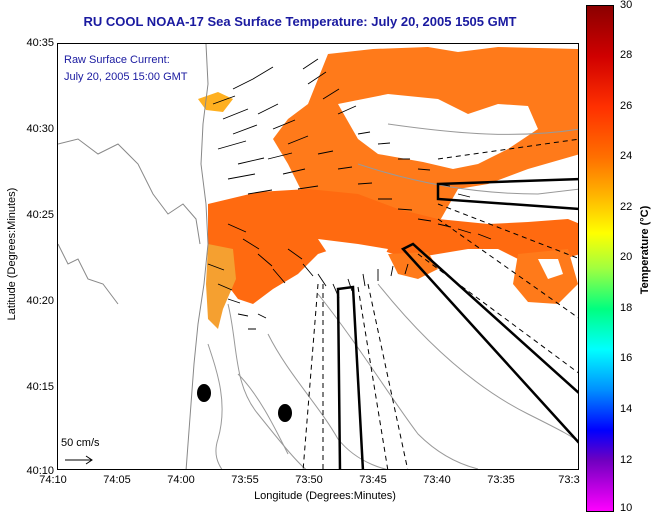  What do you see at coordinates (245, 480) in the screenshot?
I see `x-tick-label: 73:55` at bounding box center [245, 480].